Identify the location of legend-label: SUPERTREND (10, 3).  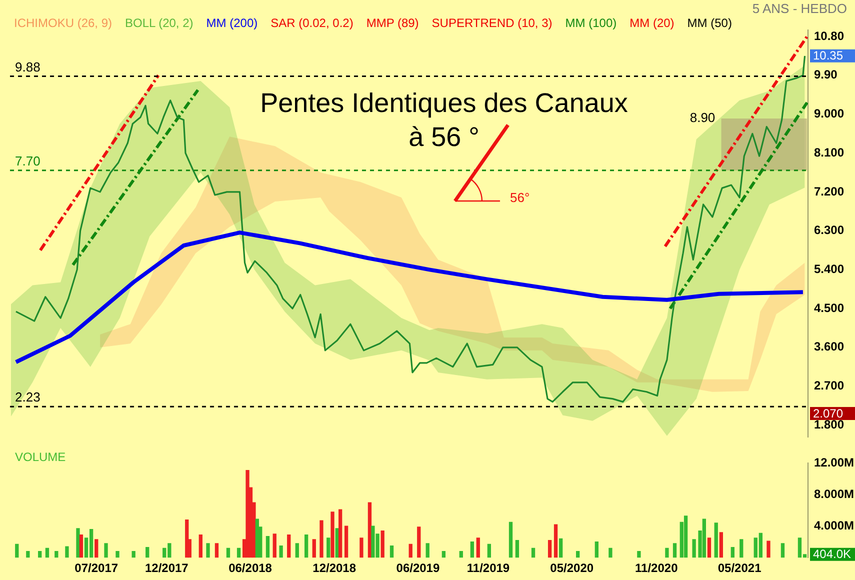
(492, 23).